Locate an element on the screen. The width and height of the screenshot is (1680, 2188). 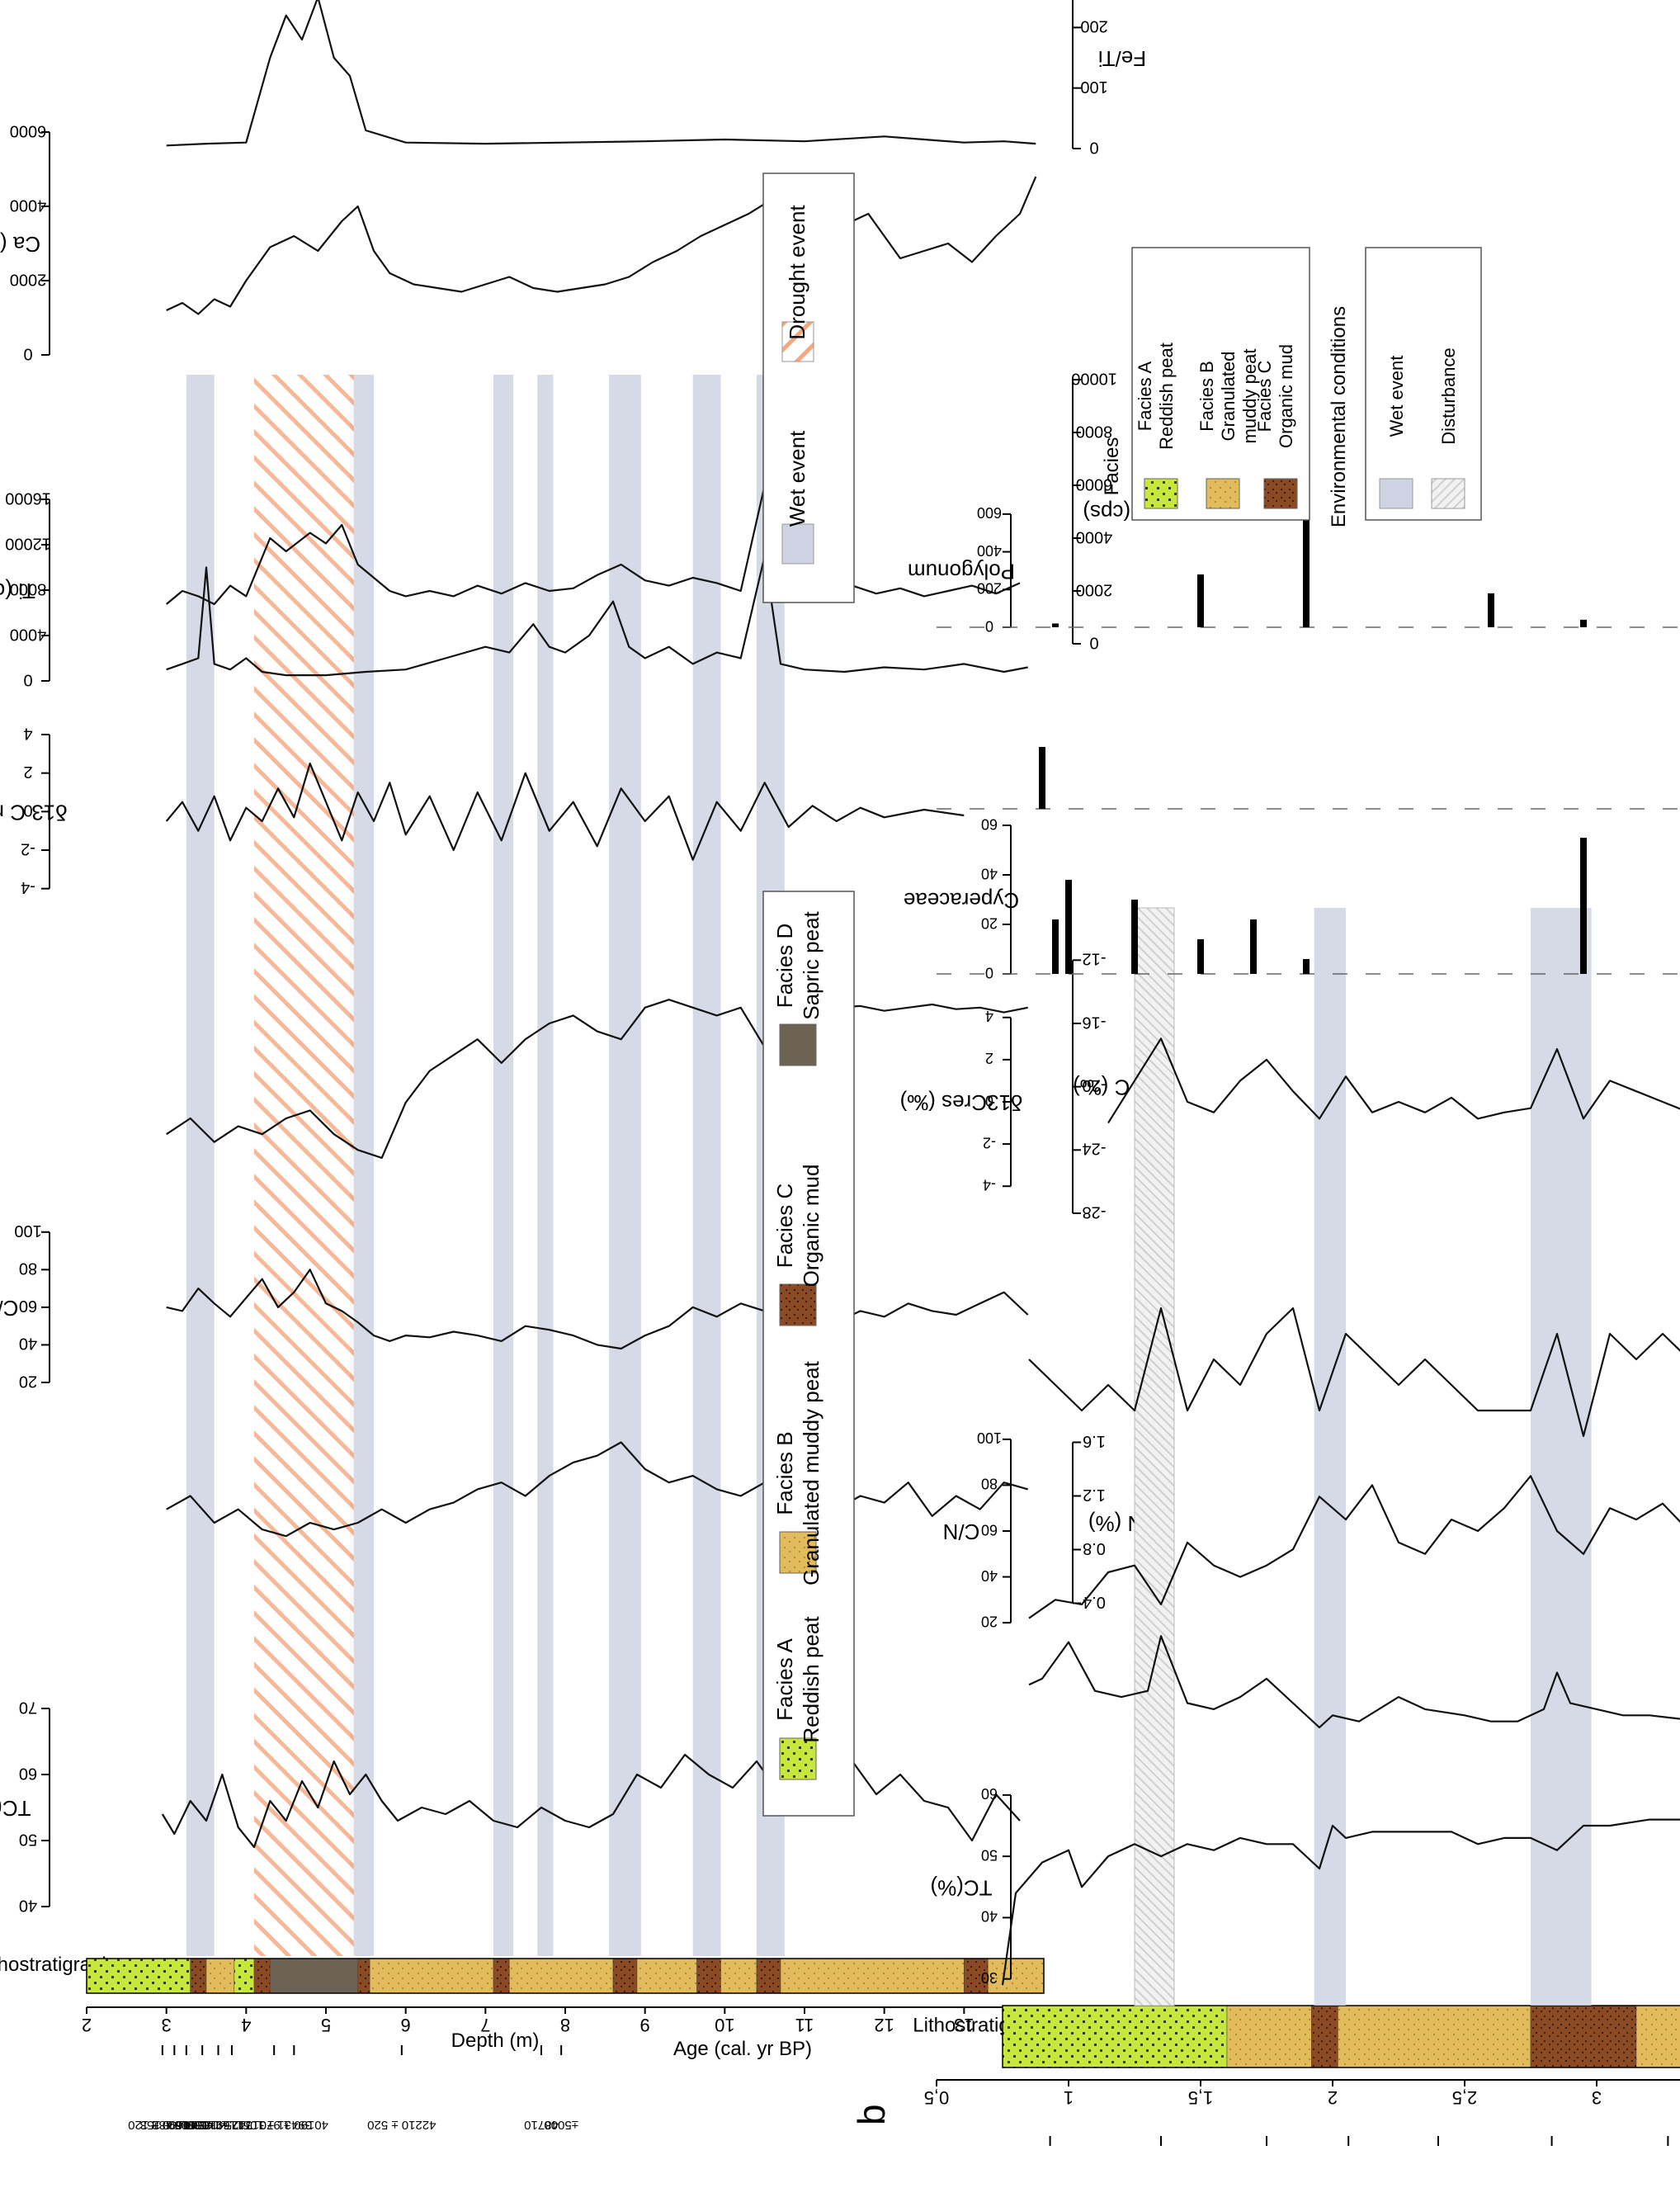
depth-tick-label: 10 is located at coordinates (724, 2025).